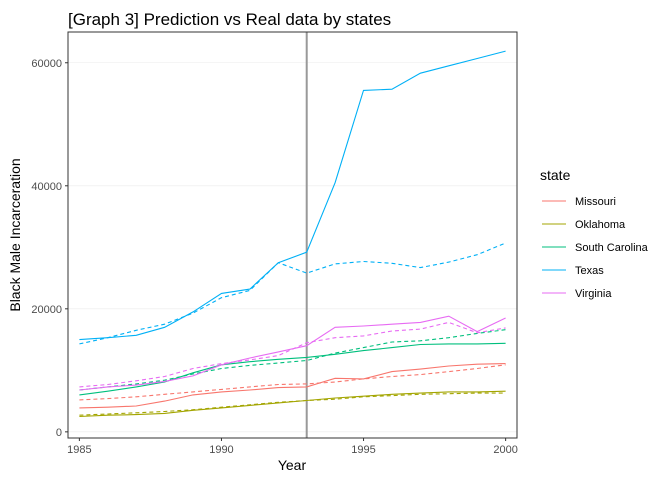 Image resolution: width=672 pixels, height=480 pixels. I want to click on y-axis-title: Black Male Incarceration, so click(15, 234).